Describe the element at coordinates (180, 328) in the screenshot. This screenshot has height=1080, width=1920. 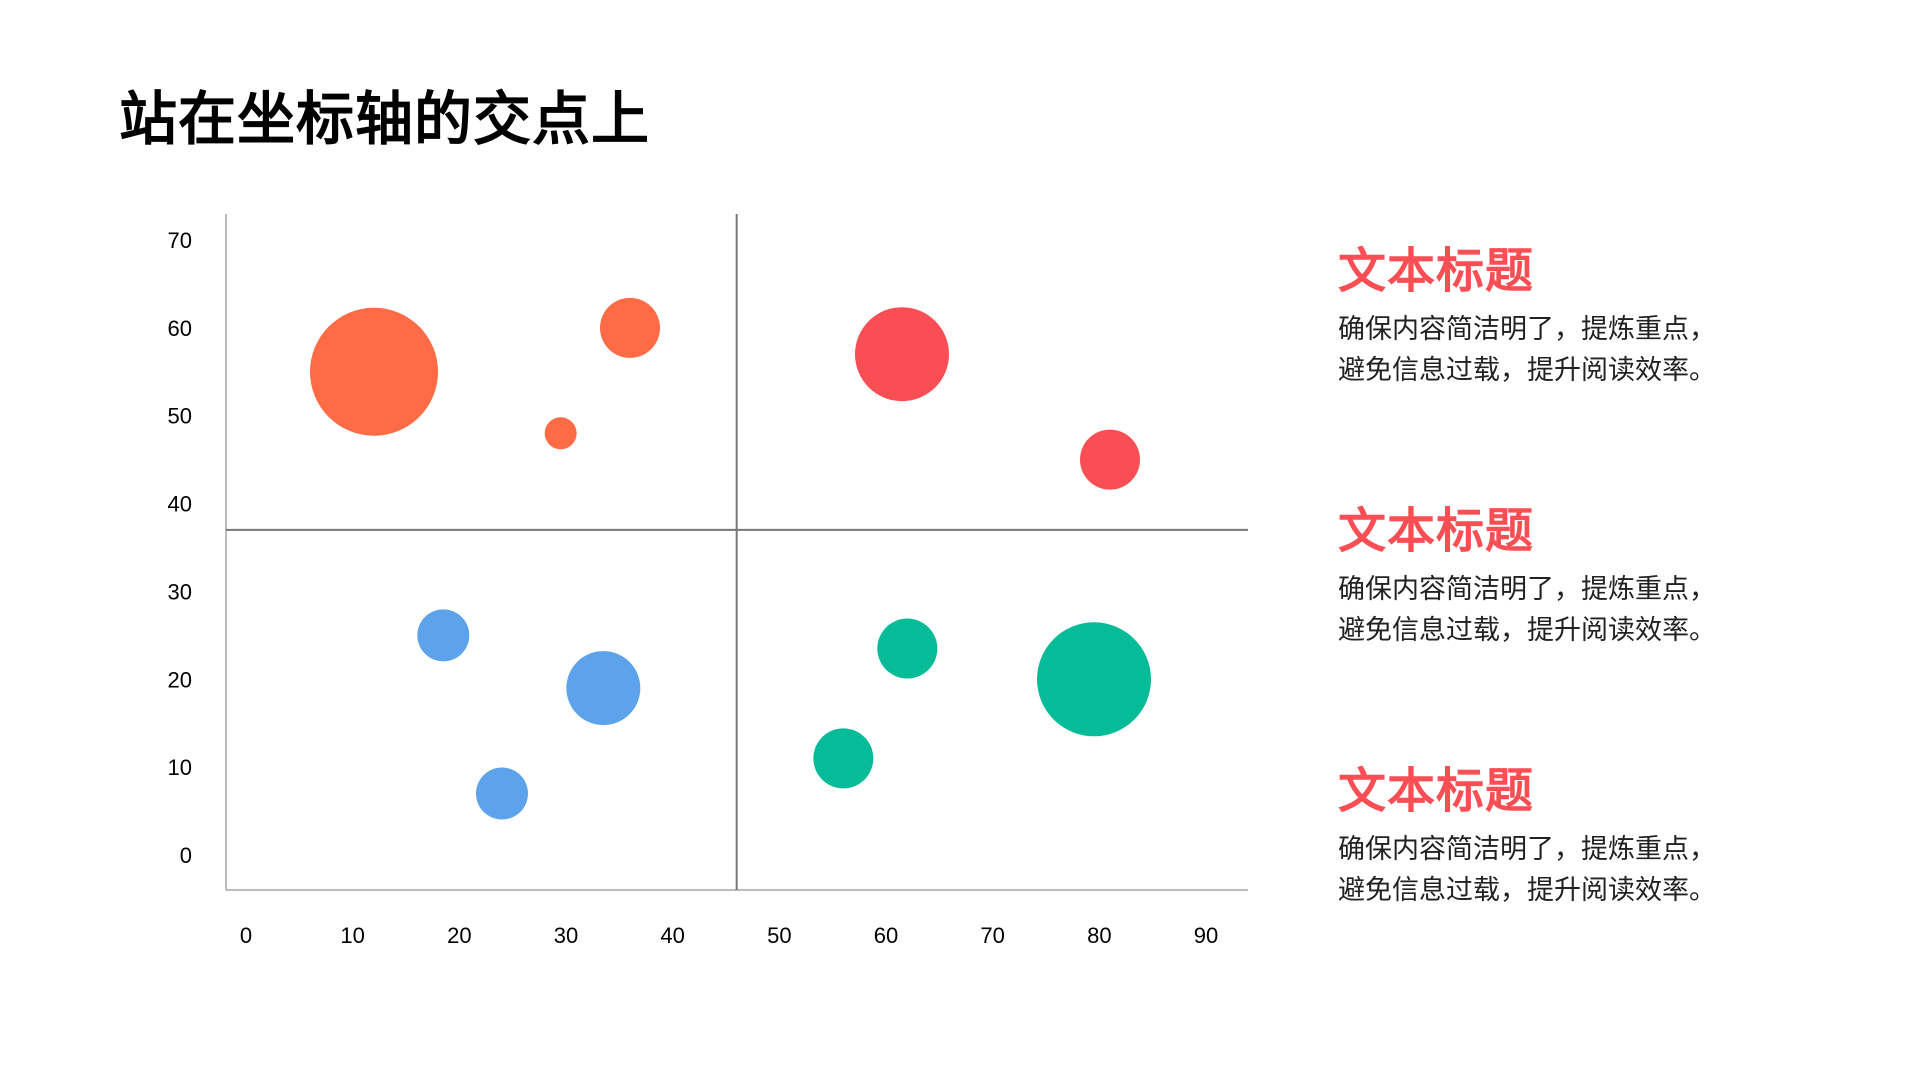
I see `y-tick-label: 60` at that location.